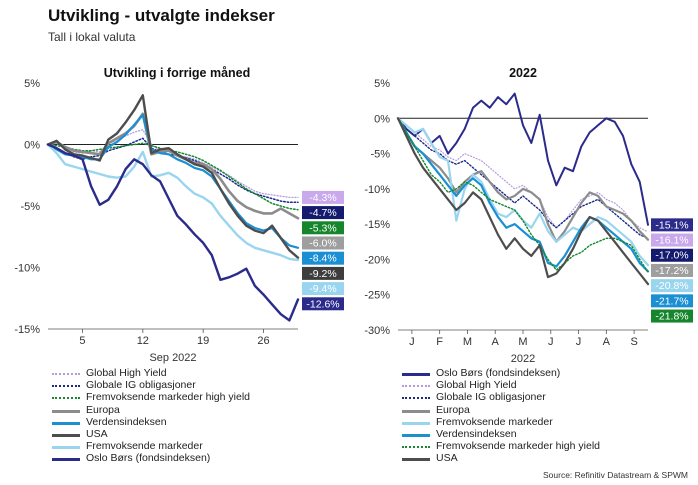 This screenshot has height=485, width=698. I want to click on left-end-label: -12.6%, so click(323, 304).